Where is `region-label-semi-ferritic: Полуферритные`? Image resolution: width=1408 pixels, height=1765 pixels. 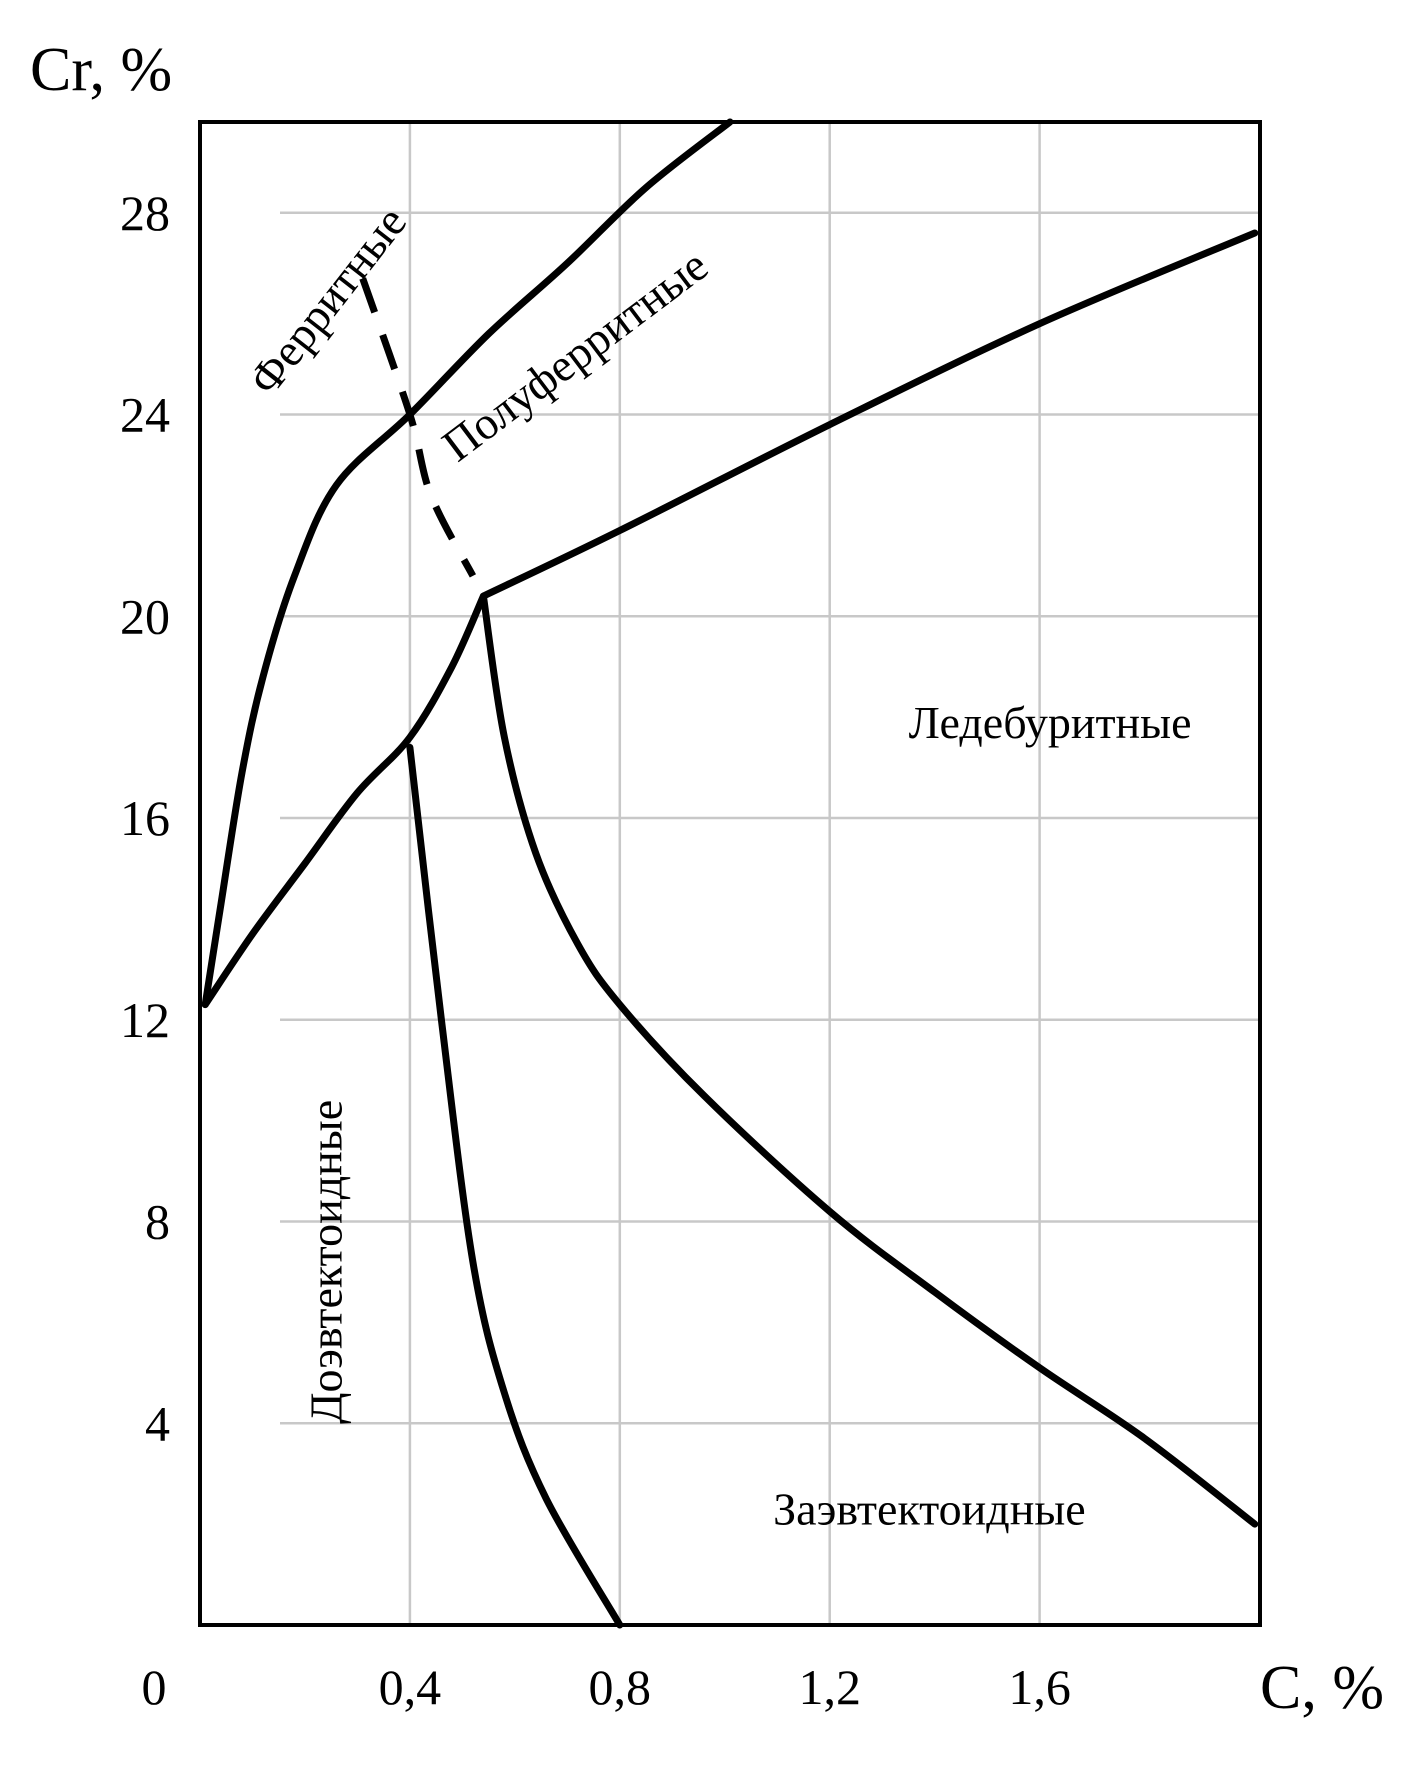
region-label-semi-ferritic: Полуферритные is located at coordinates (575, 355).